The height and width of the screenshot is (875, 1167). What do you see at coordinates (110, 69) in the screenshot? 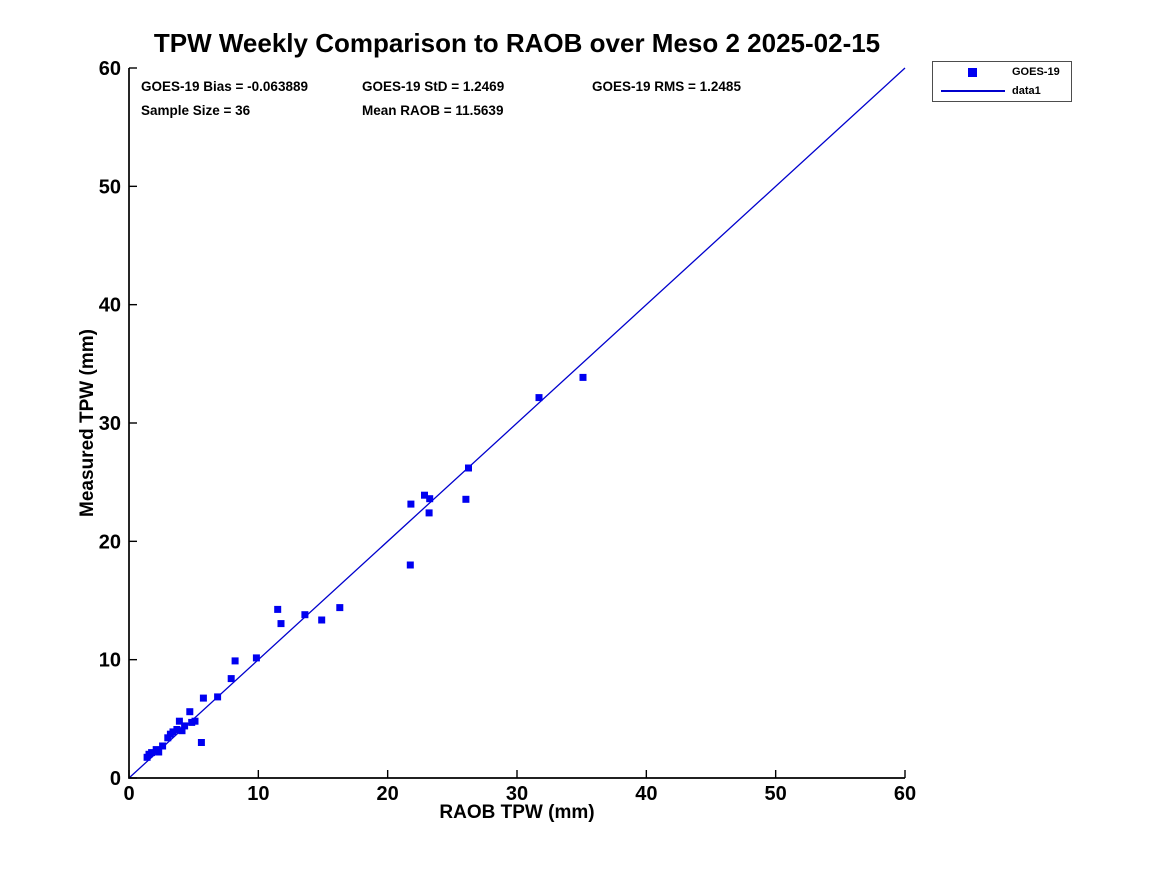
I see `y-tick-label: 60` at bounding box center [110, 69].